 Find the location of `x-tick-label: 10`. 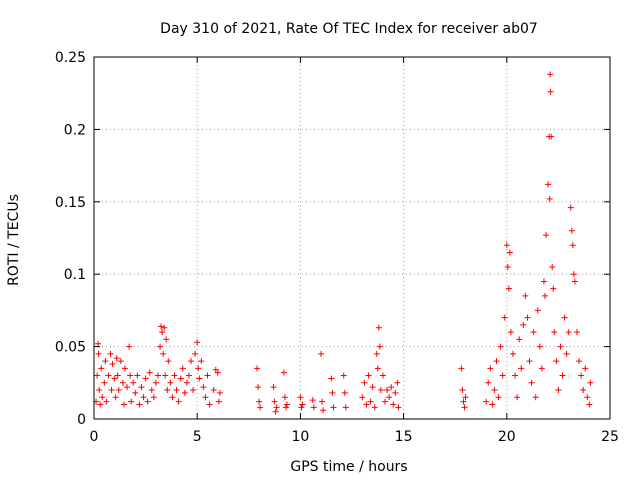

x-tick-label: 10 is located at coordinates (300, 437).